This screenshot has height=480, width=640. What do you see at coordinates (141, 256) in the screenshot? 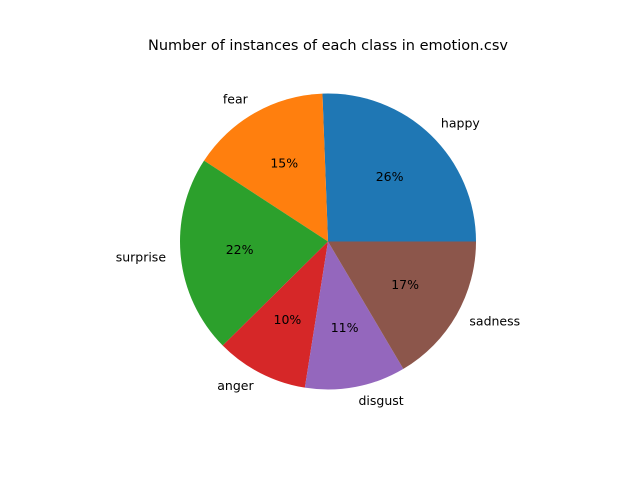
I see `slice-label-surprise: surprise` at bounding box center [141, 256].